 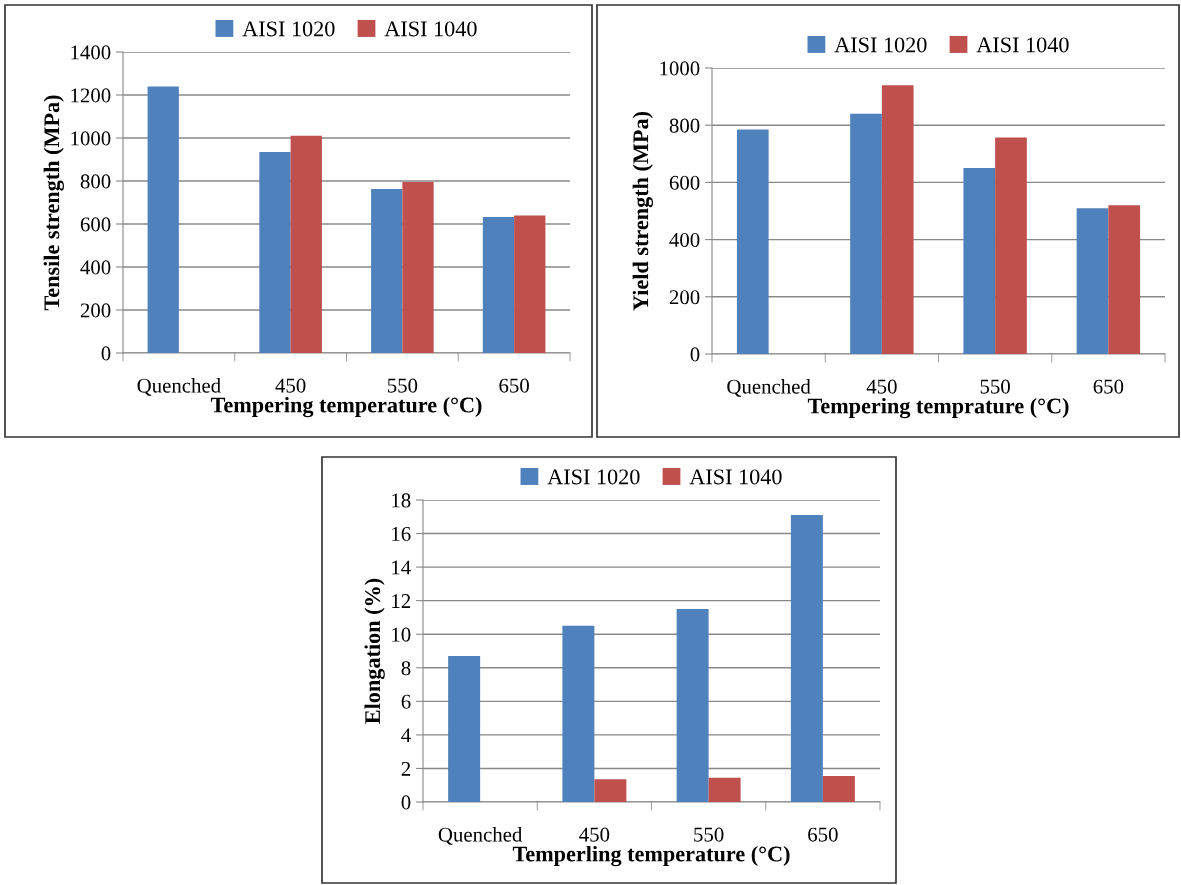 I want to click on y-tick-label: 12, so click(x=401, y=601).